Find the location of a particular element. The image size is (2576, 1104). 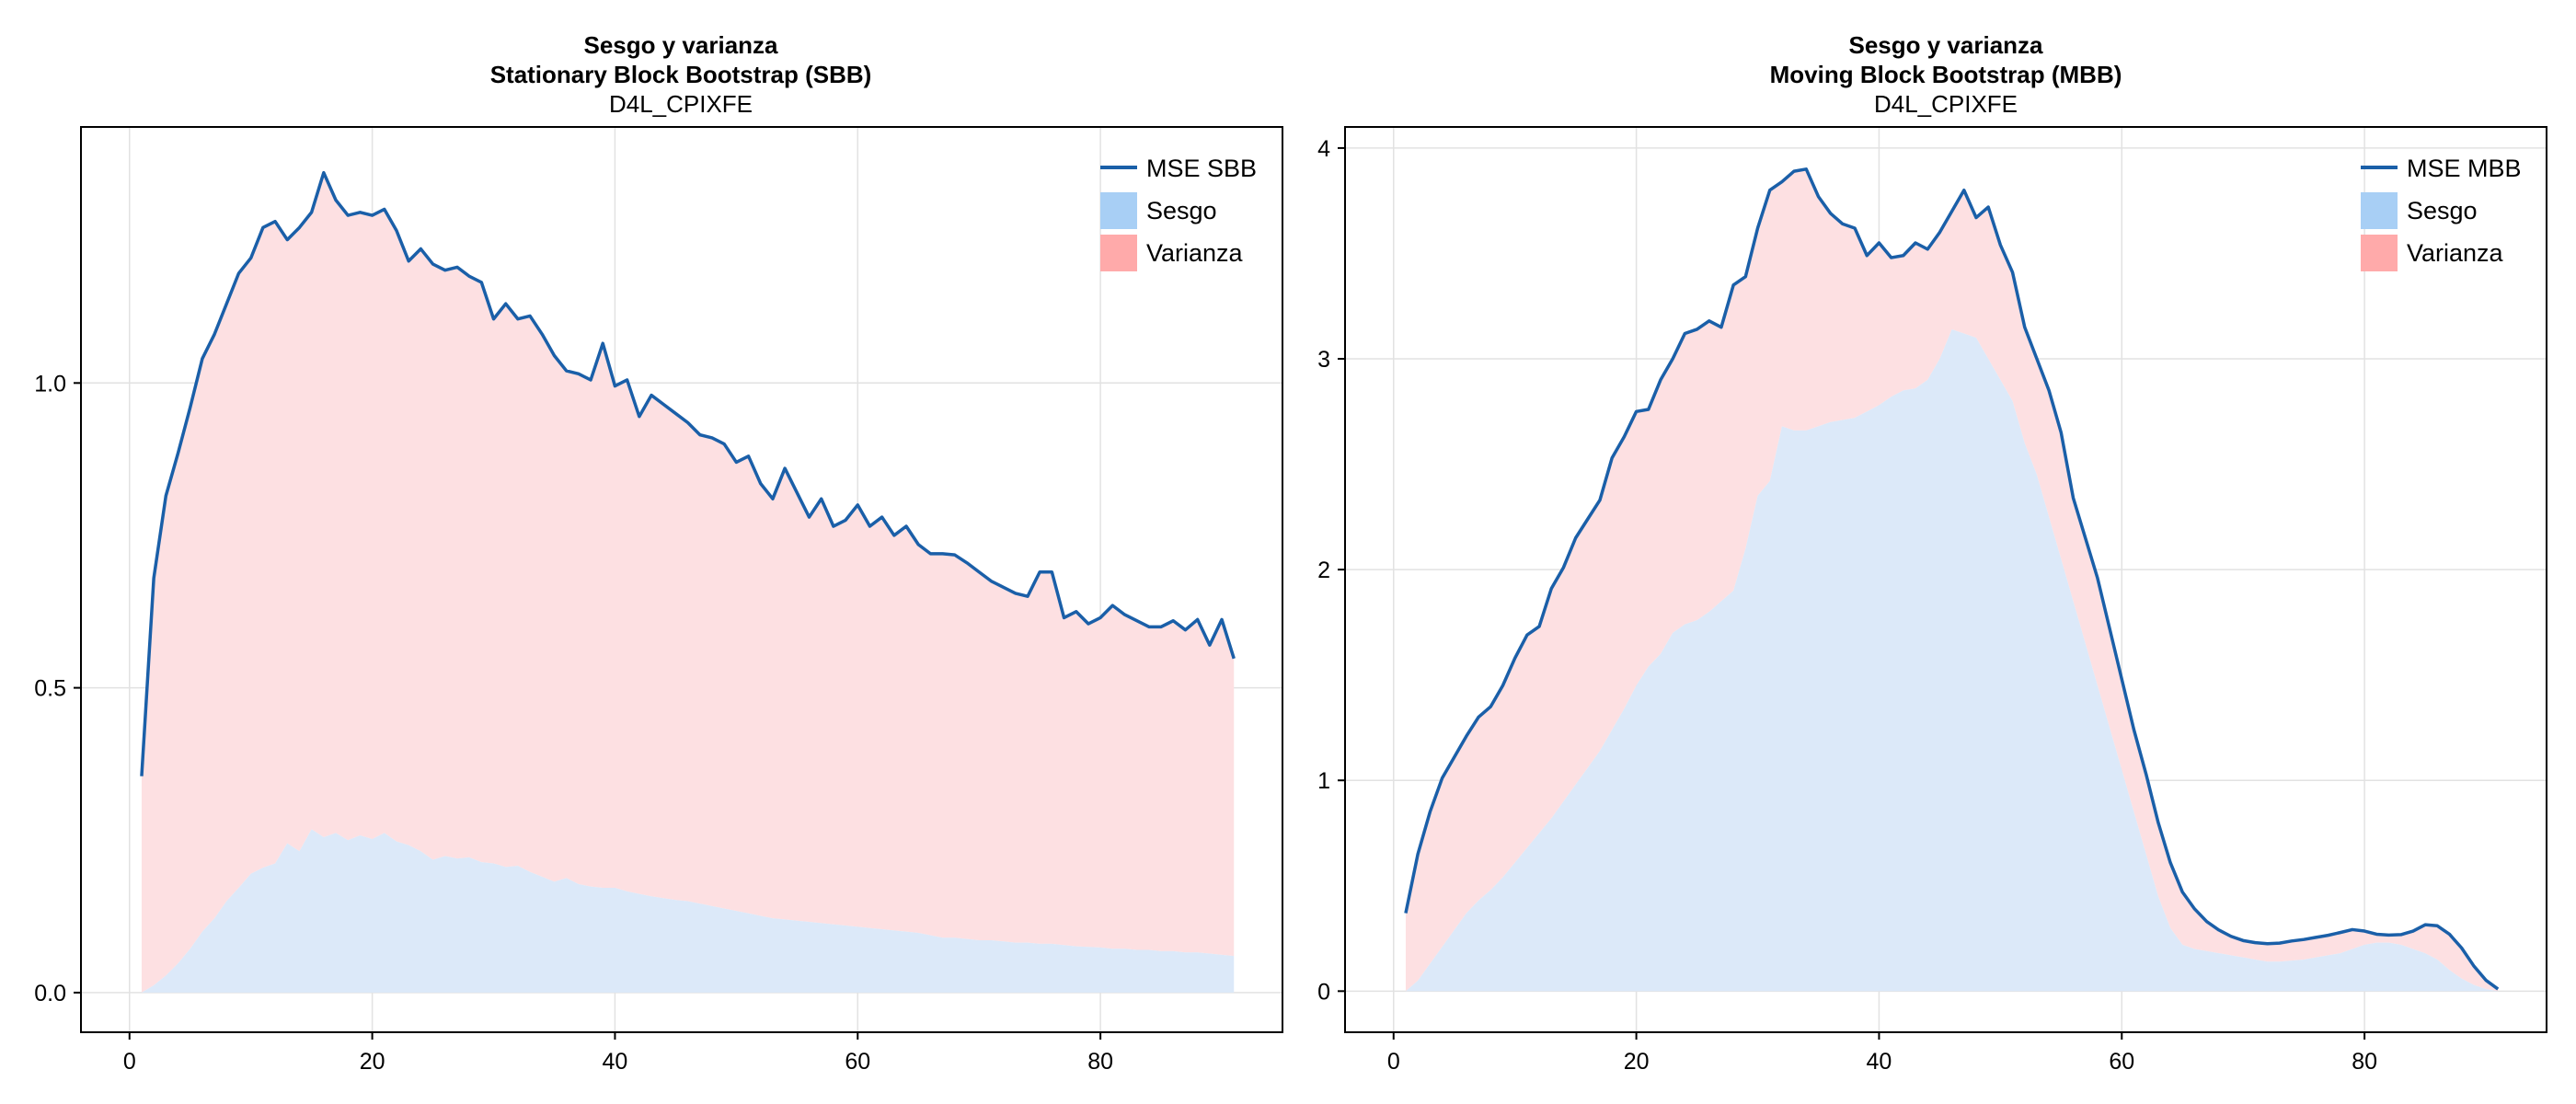

legend-label-mse: MSE MBB is located at coordinates (2464, 168).